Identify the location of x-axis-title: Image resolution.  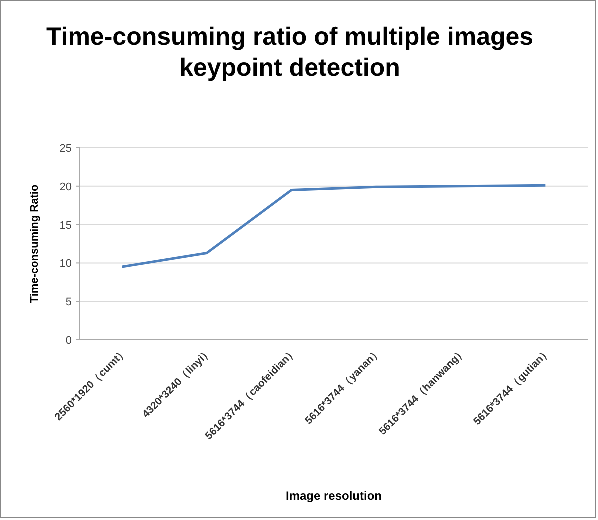
(334, 496).